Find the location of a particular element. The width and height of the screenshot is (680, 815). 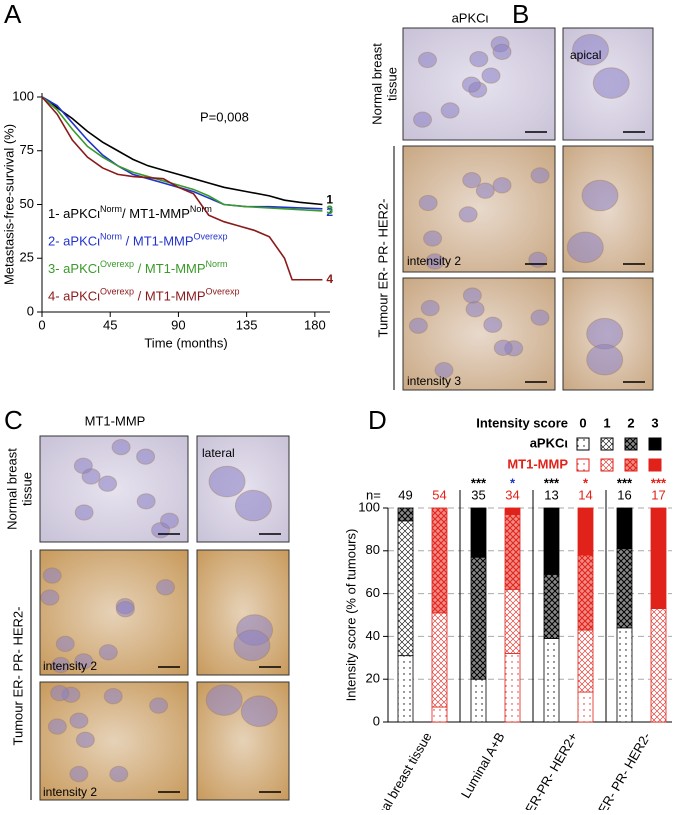

y-tick-label: 50 is located at coordinates (27, 203).